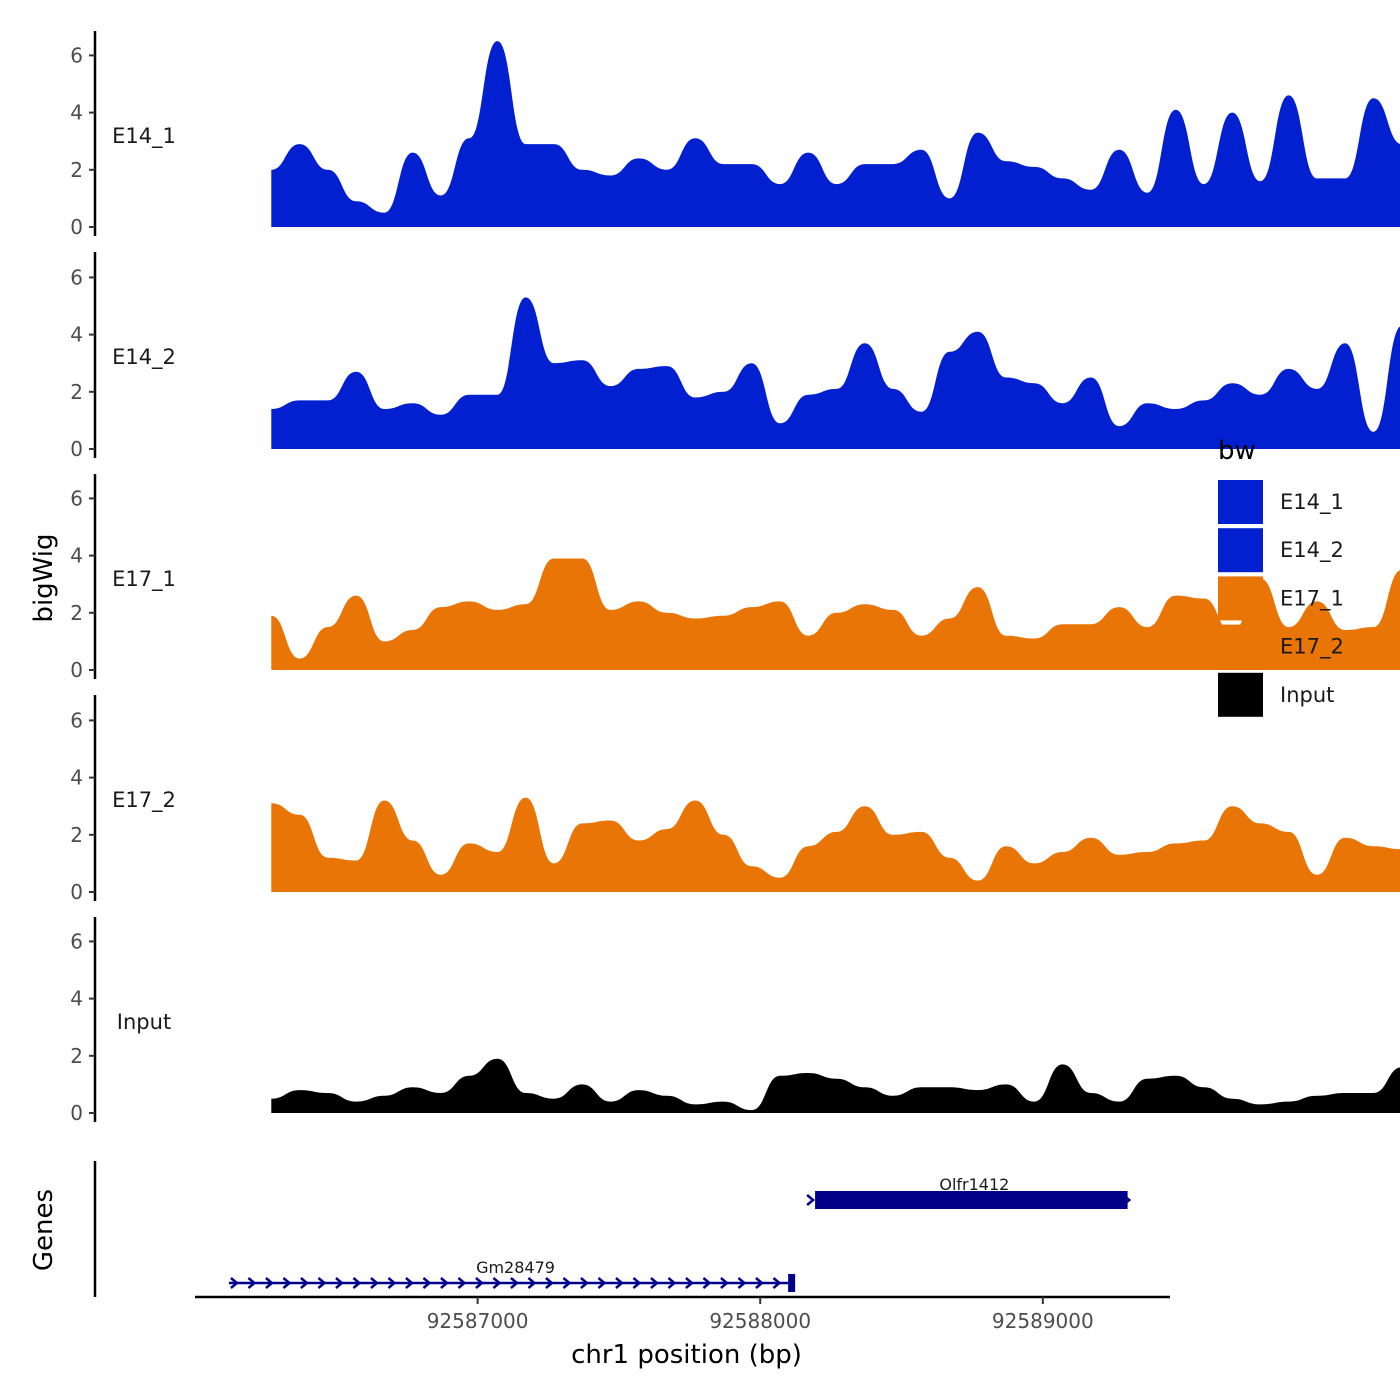 This screenshot has height=1400, width=1400. I want to click on track-label-E14_2: E14_2, so click(144, 357).